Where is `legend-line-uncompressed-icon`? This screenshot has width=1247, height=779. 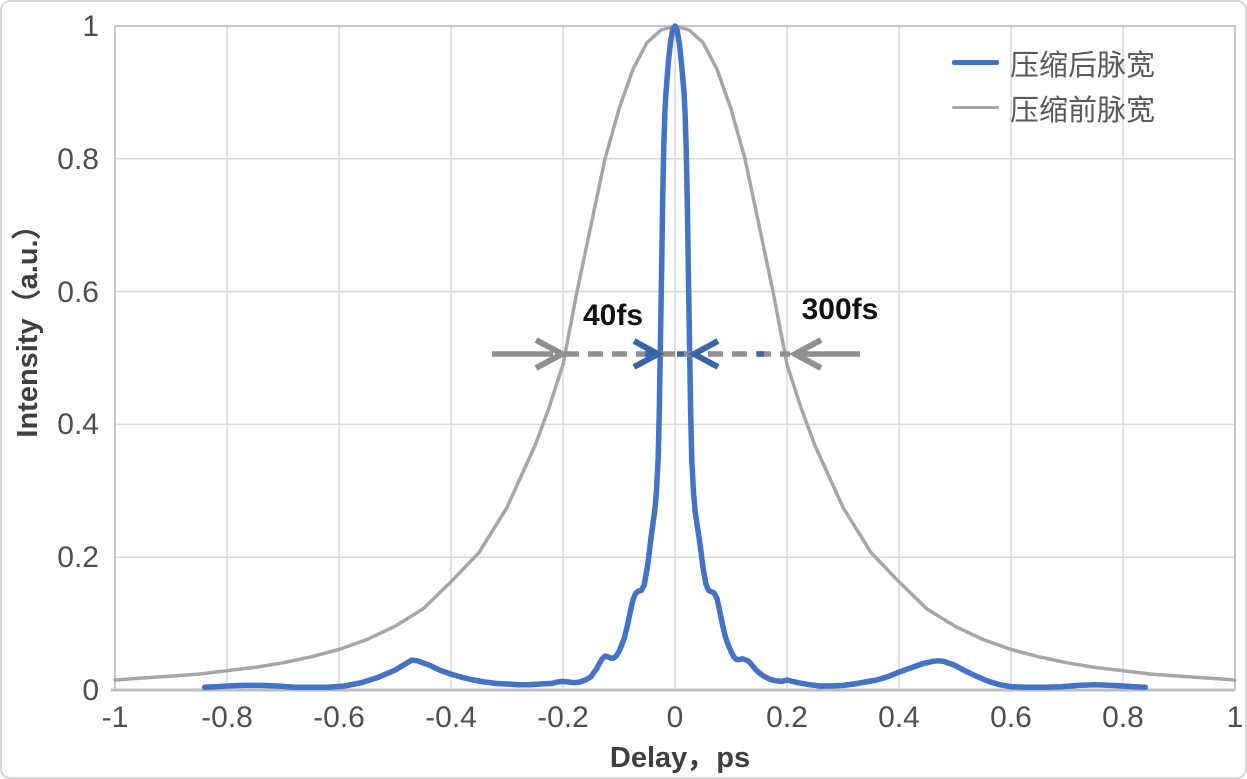 legend-line-uncompressed-icon is located at coordinates (975, 107).